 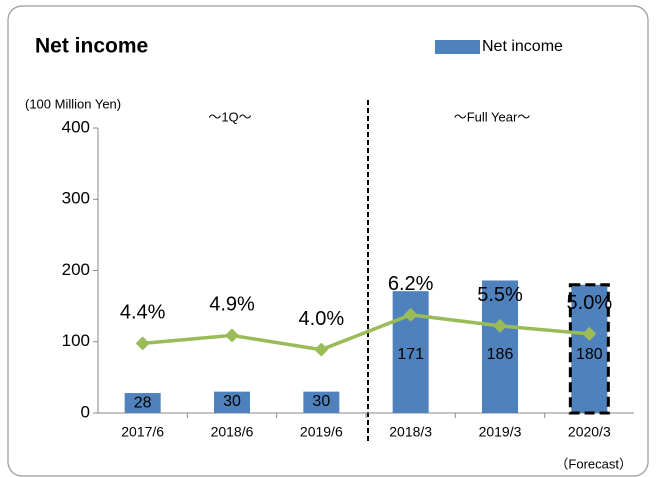 I want to click on chart-title: Net income, so click(x=91, y=46).